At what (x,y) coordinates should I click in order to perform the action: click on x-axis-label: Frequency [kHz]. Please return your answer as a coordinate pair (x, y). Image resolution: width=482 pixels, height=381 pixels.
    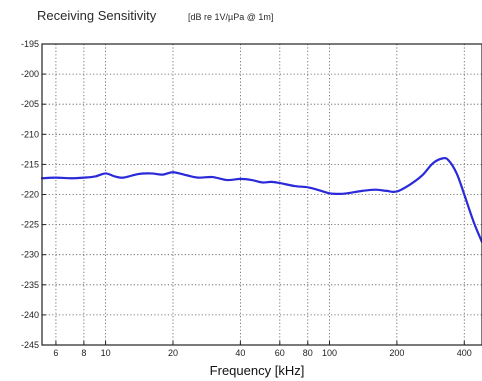
    Looking at the image, I should click on (257, 370).